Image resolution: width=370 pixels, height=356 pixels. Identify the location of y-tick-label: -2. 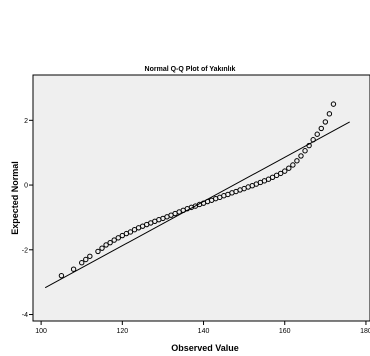
(25, 250).